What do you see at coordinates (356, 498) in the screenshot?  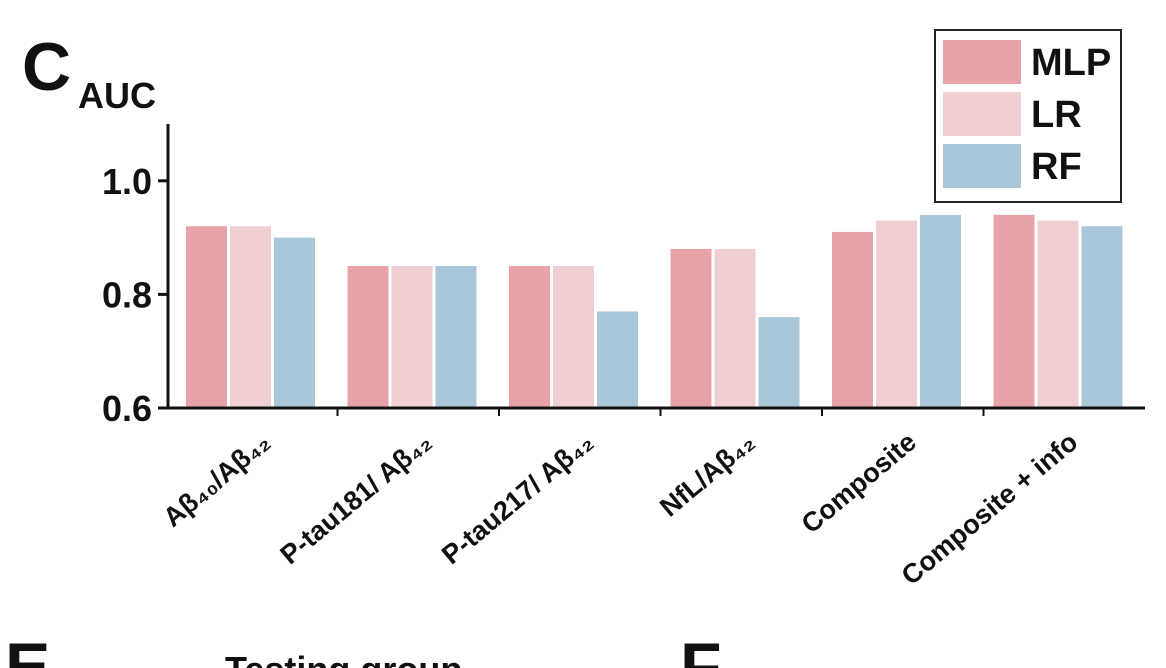 I see `x-tick-label: P-tau181/ Aβ₄₂` at bounding box center [356, 498].